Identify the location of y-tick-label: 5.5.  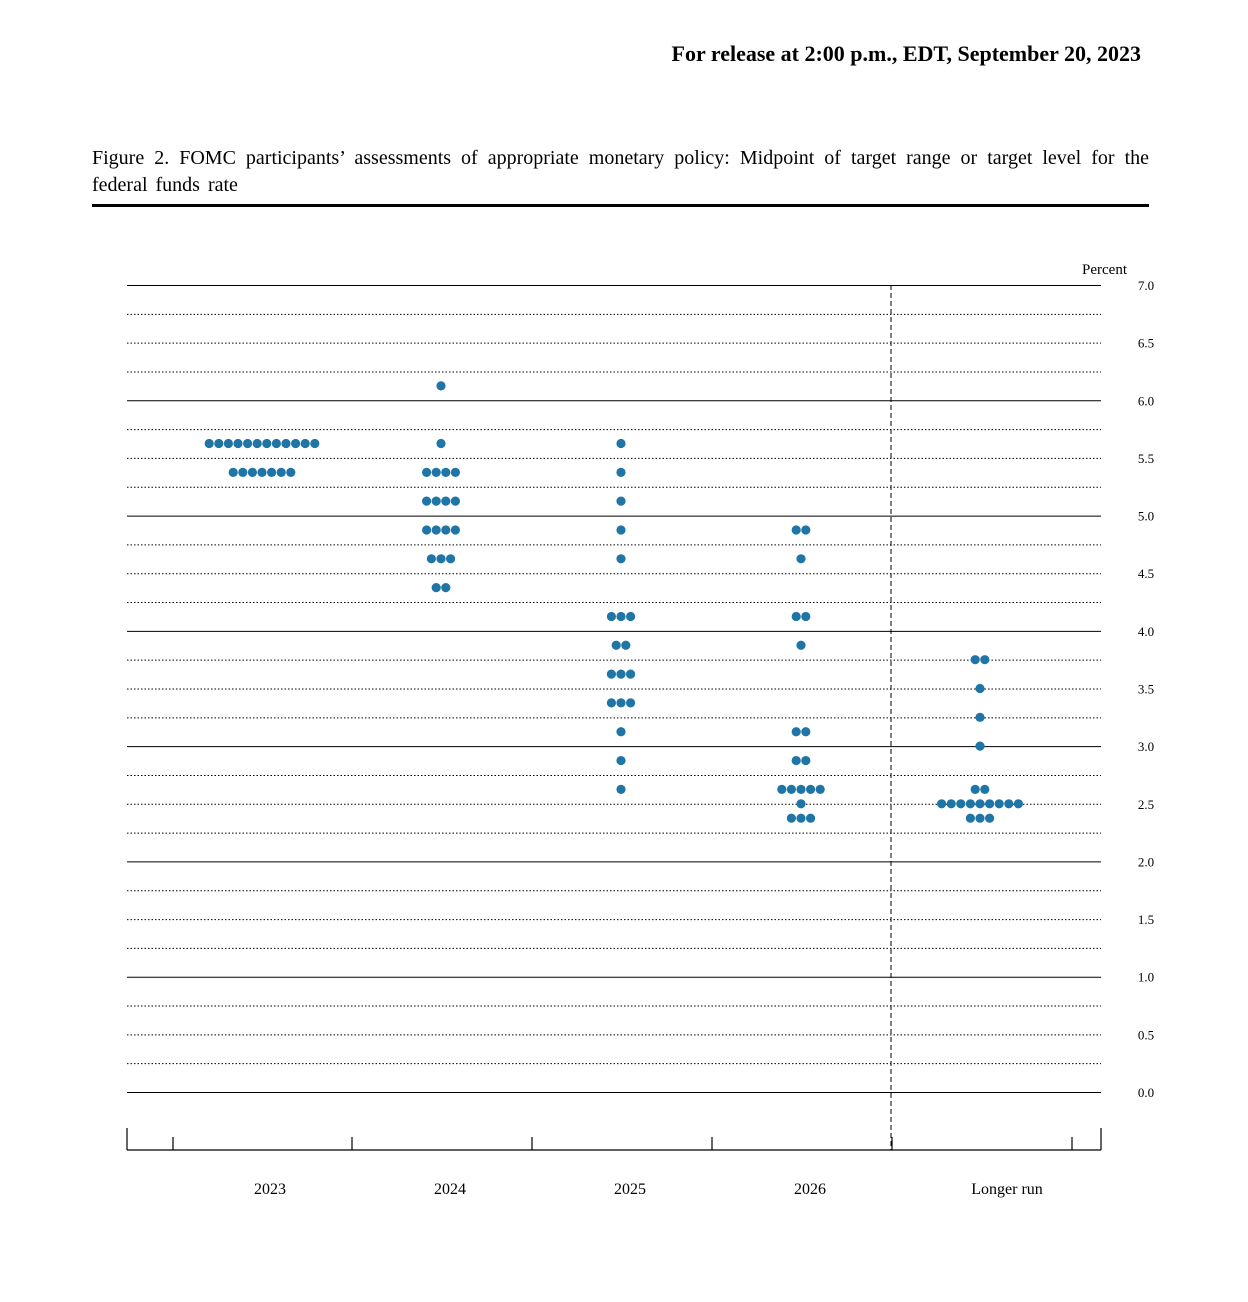
(1146, 458).